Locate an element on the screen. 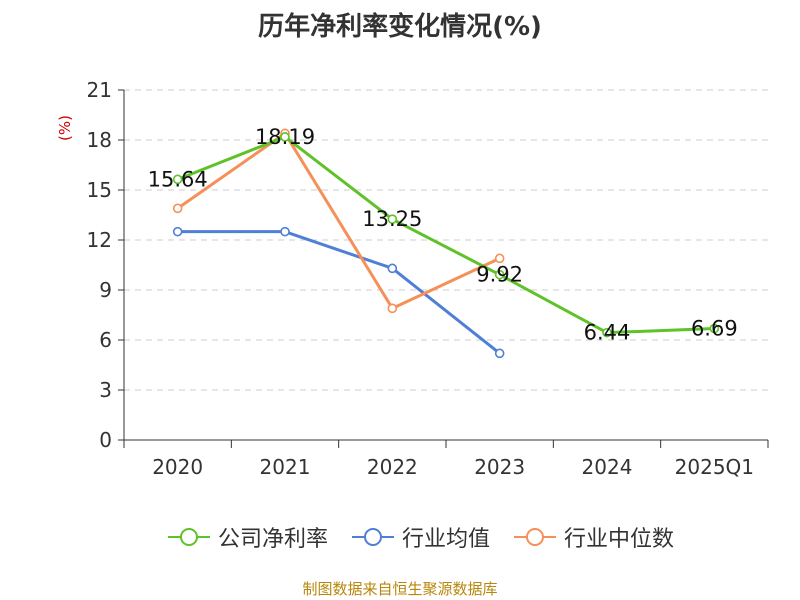 The height and width of the screenshot is (600, 800). y-axis-title: (%) is located at coordinates (65, 128).